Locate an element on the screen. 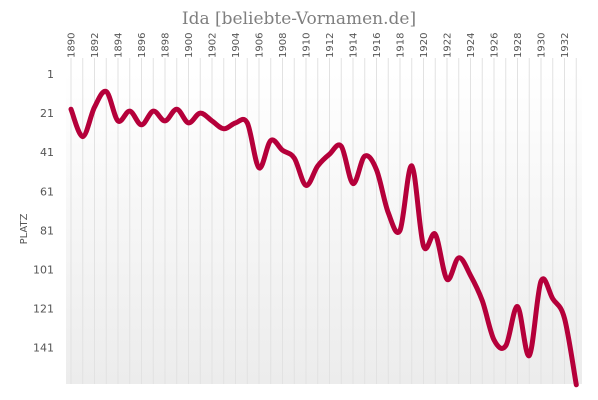 The width and height of the screenshot is (598, 400). y-axis-label: PLATZ is located at coordinates (24, 228).